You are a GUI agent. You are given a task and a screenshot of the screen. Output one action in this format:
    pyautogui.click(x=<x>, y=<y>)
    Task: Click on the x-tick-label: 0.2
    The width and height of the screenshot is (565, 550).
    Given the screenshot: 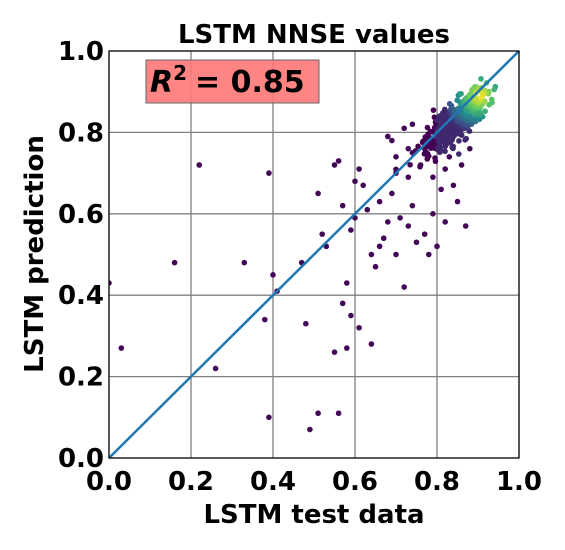 What is the action you would take?
    pyautogui.click(x=191, y=482)
    